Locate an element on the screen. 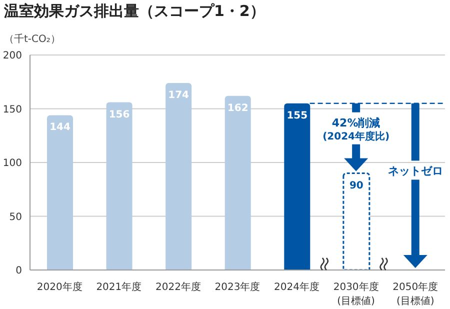  y-tick-label: 150 is located at coordinates (12, 110).